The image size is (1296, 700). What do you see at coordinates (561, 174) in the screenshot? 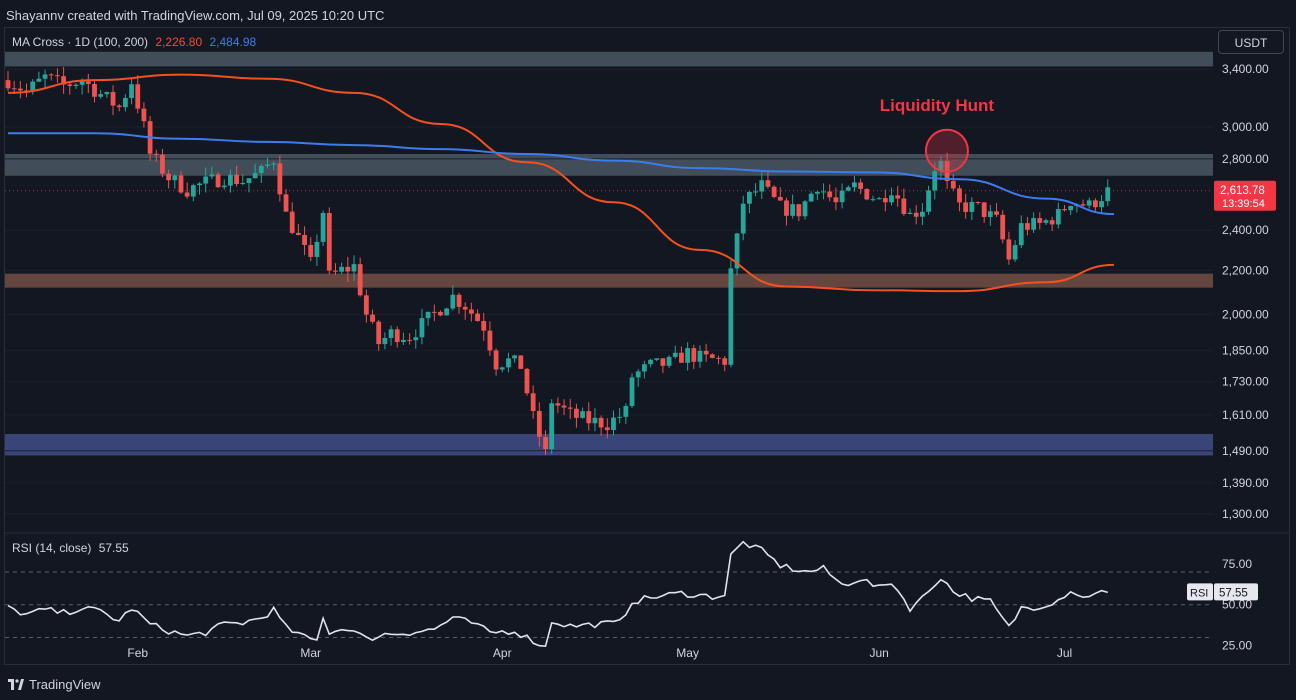
I see `ma200-line` at bounding box center [561, 174].